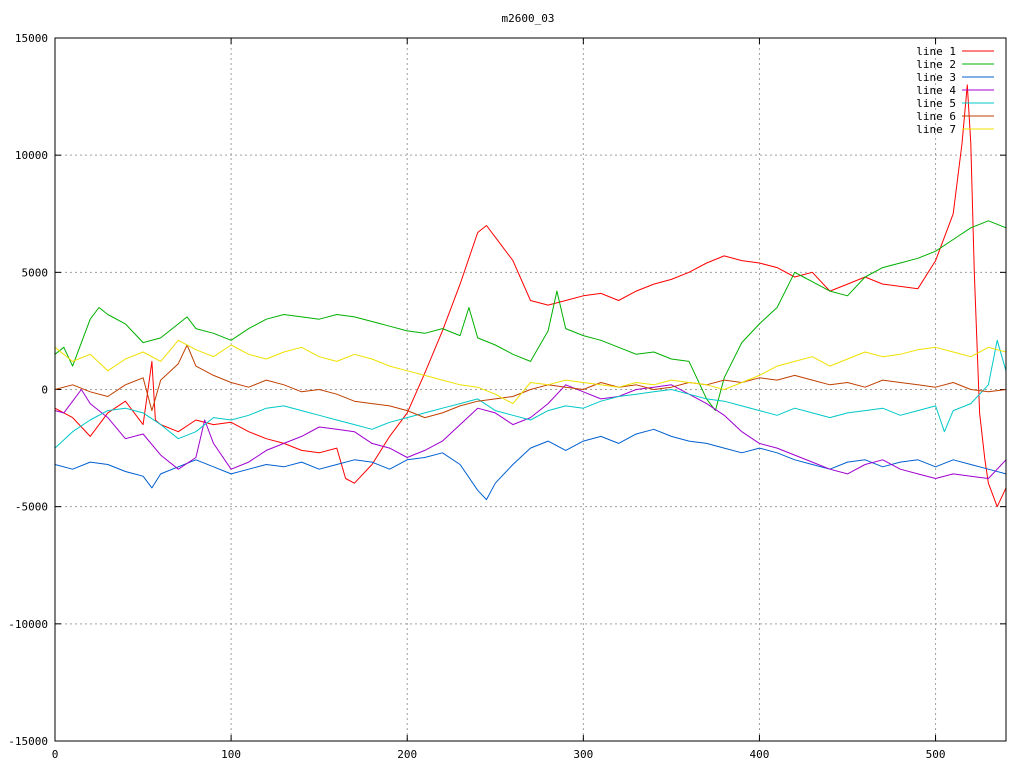 Image resolution: width=1024 pixels, height=768 pixels. I want to click on legend-label-7: line 7, so click(936, 129).